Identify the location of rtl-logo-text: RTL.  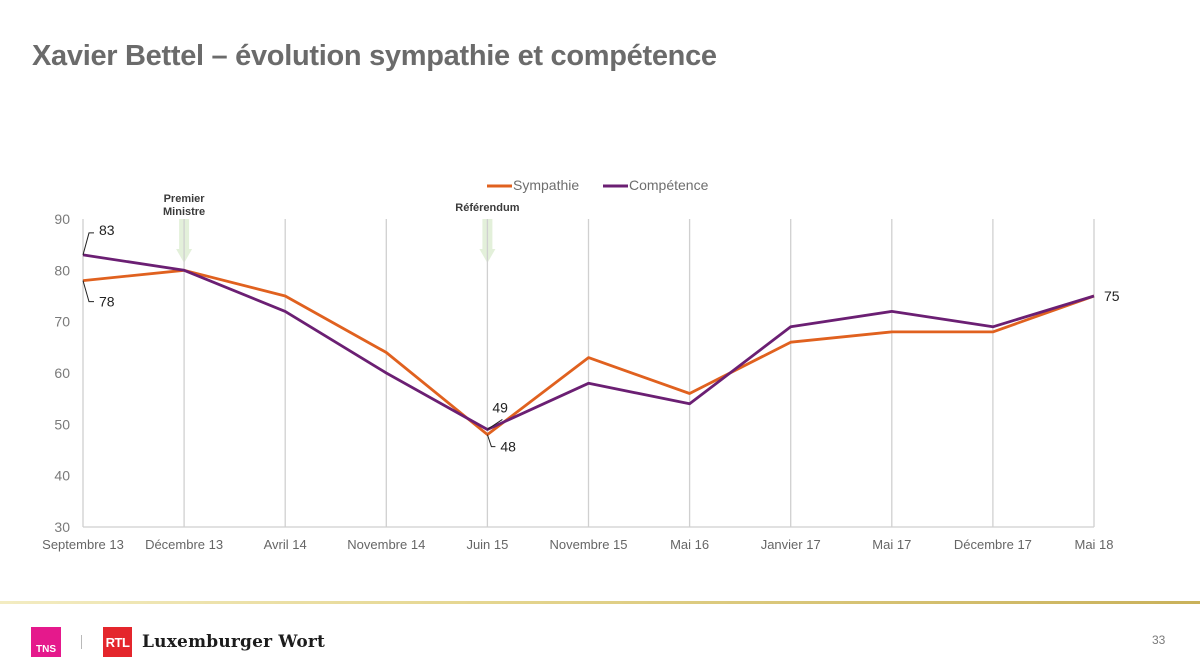
(117, 642).